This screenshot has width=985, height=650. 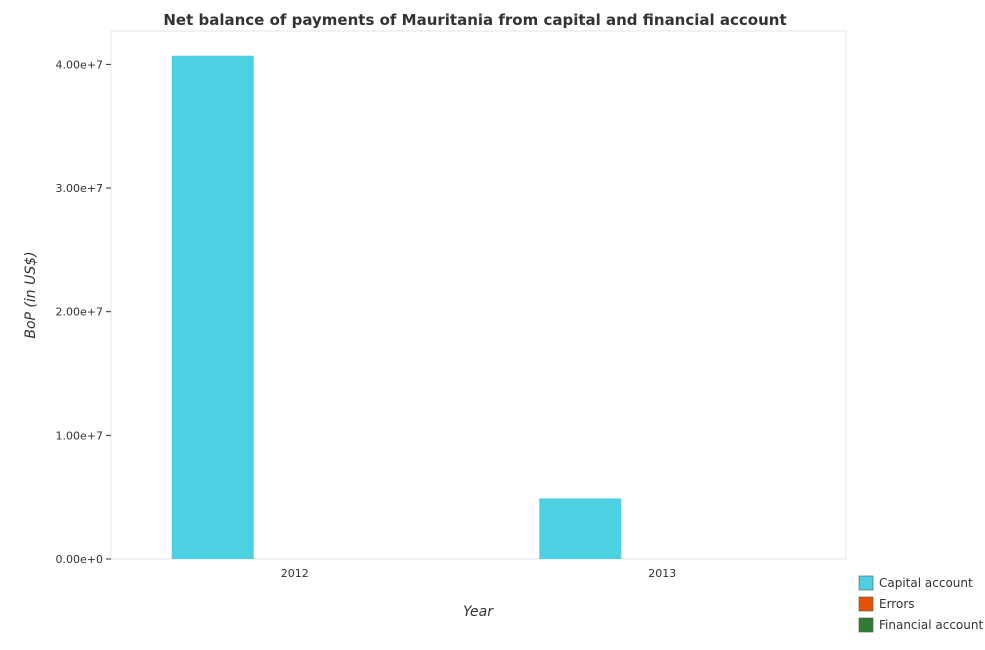 What do you see at coordinates (79, 435) in the screenshot?
I see `y-tick-label: 1.00e+7` at bounding box center [79, 435].